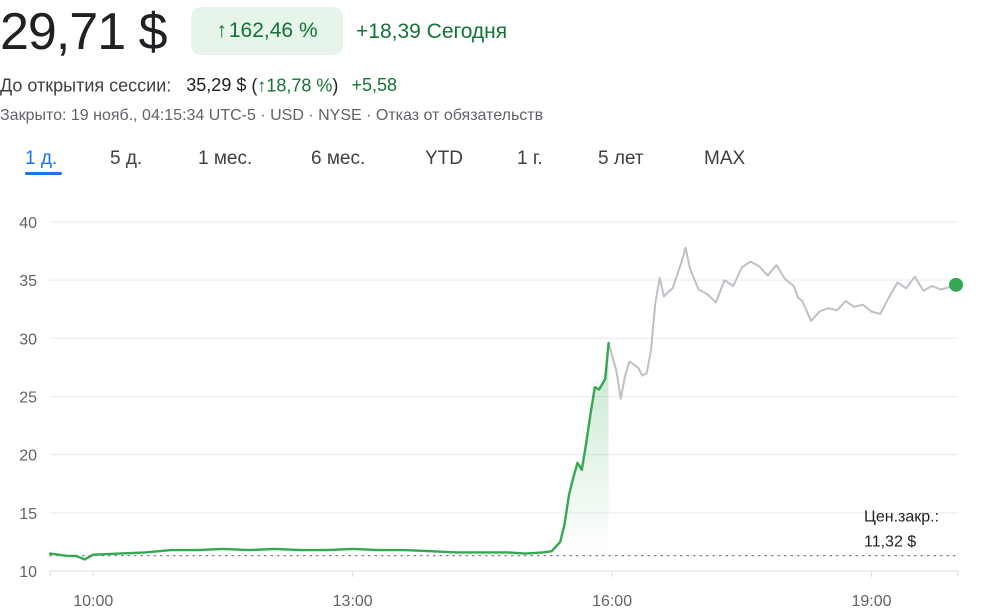 This screenshot has width=1000, height=614. I want to click on premarket-price: 35,29 $, so click(216, 85).